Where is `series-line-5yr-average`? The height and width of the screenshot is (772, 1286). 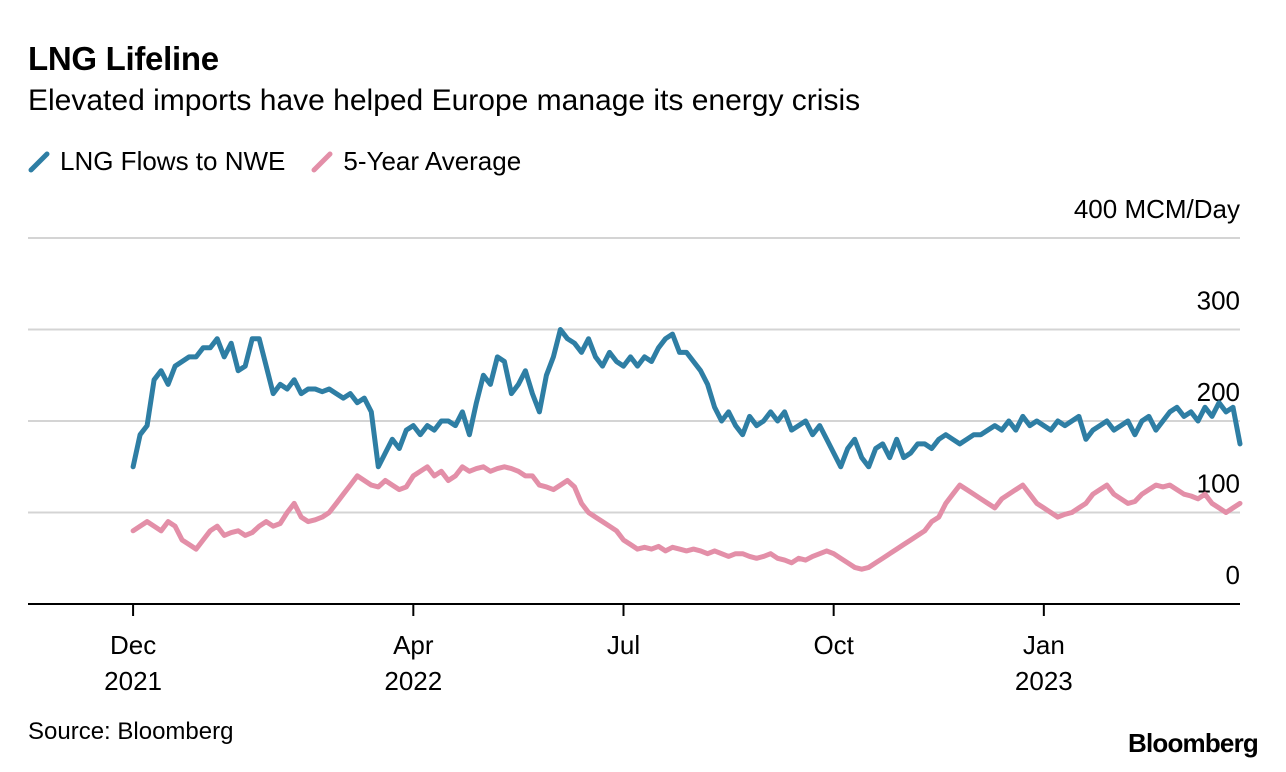
series-line-5yr-average is located at coordinates (686, 518).